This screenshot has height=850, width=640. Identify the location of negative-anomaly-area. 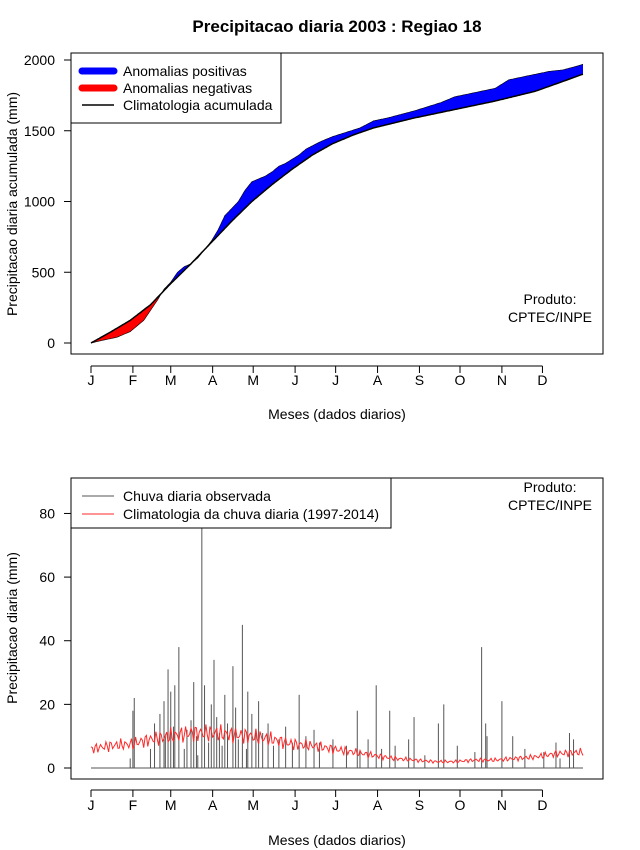
(126, 318).